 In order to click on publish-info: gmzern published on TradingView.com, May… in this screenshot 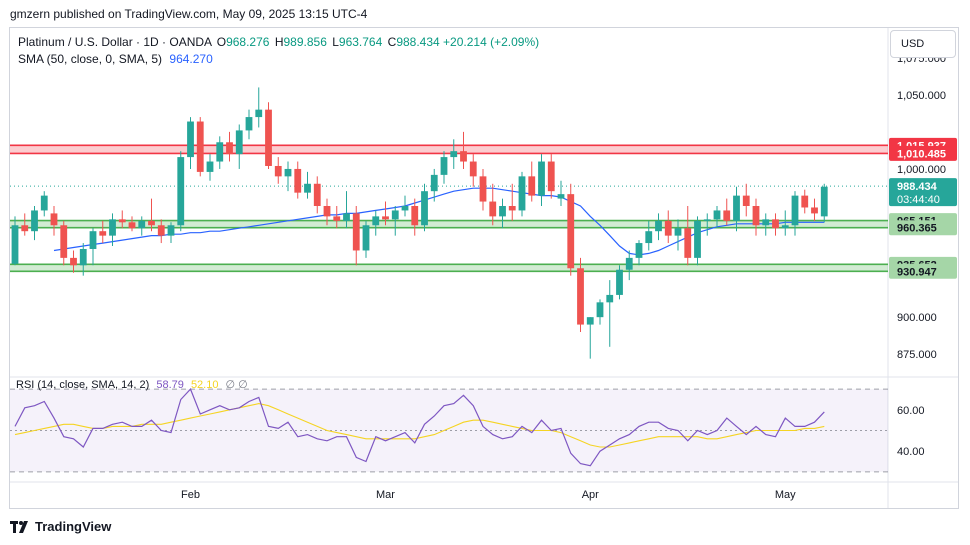, I will do `click(189, 14)`.